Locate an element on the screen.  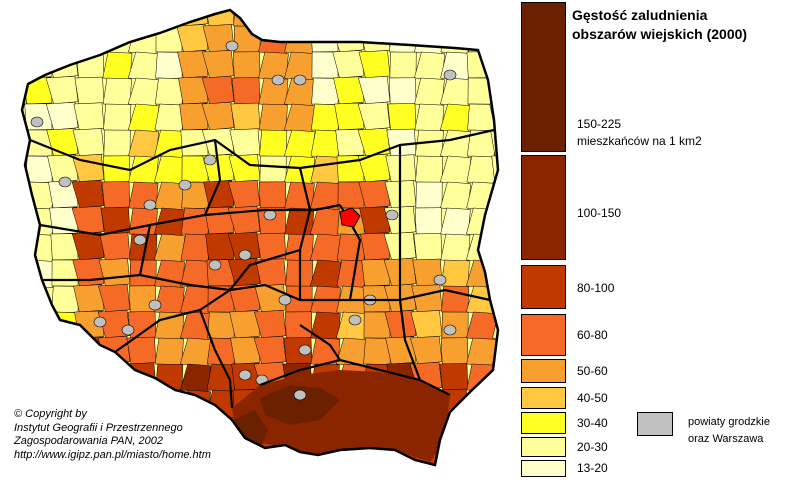
legend-label-100-150: 100-150 is located at coordinates (599, 213).